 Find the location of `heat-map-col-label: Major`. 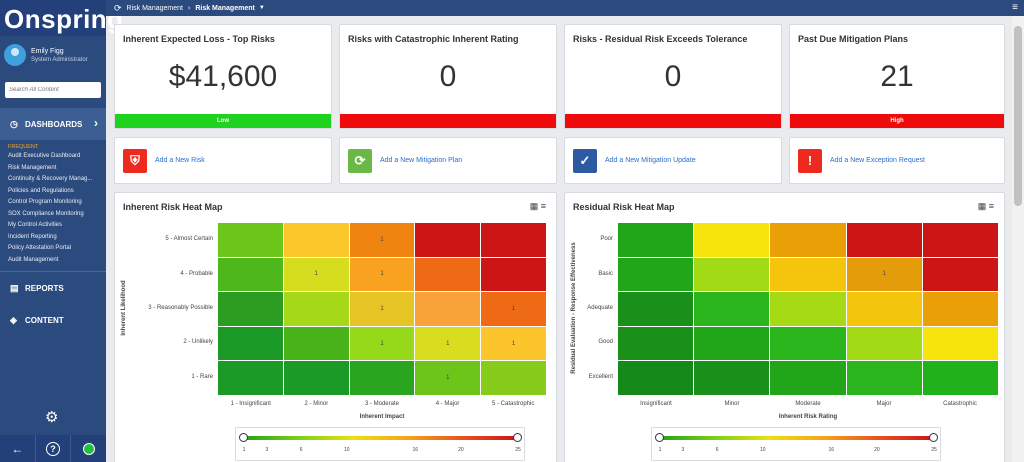

heat-map-col-label: Major is located at coordinates (884, 404).